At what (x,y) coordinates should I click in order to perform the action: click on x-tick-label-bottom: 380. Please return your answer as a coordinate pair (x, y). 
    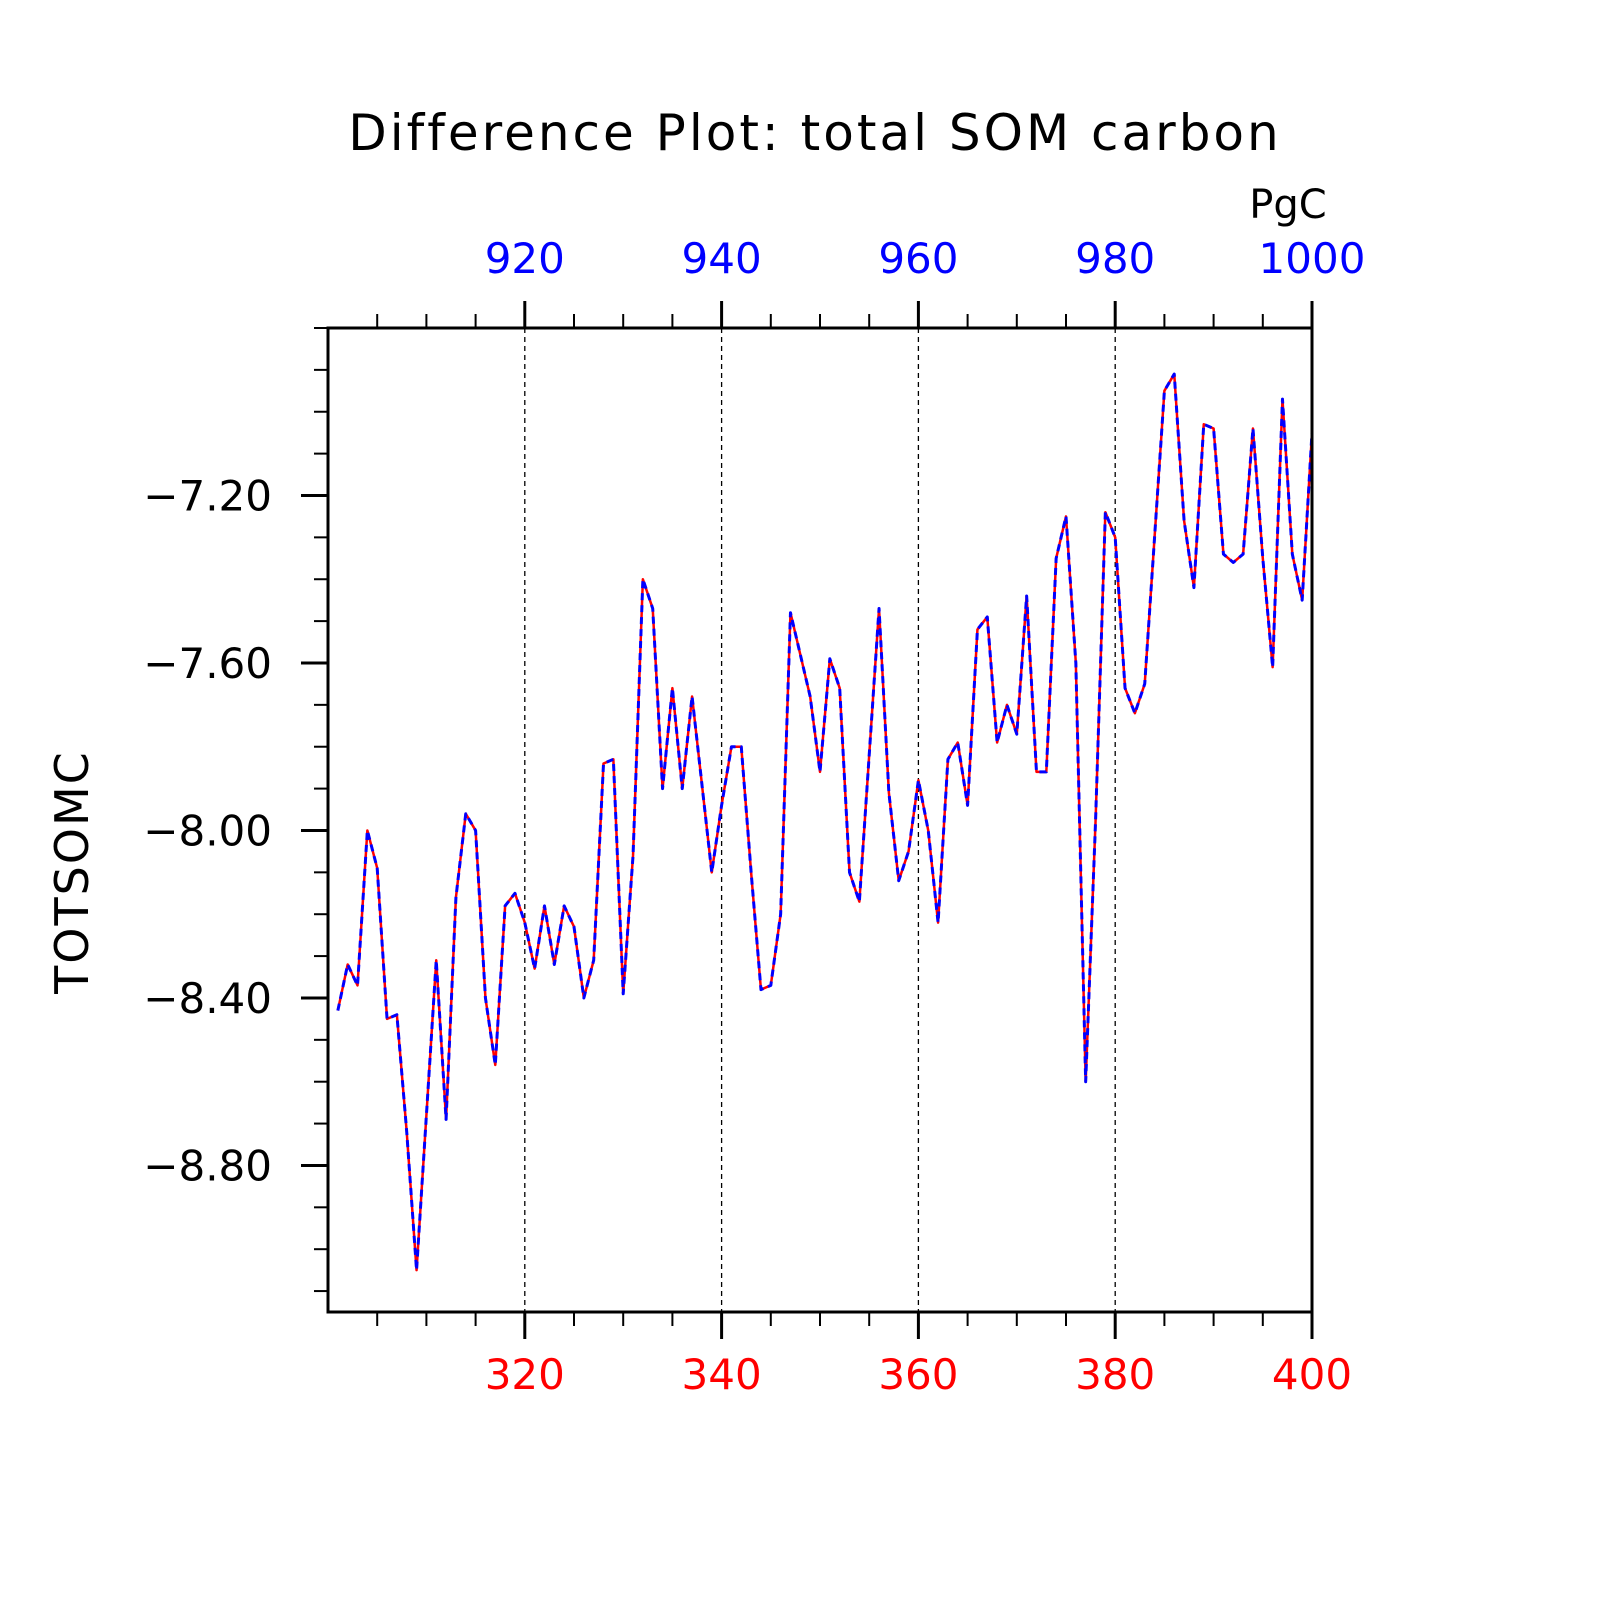
    Looking at the image, I should click on (1115, 1374).